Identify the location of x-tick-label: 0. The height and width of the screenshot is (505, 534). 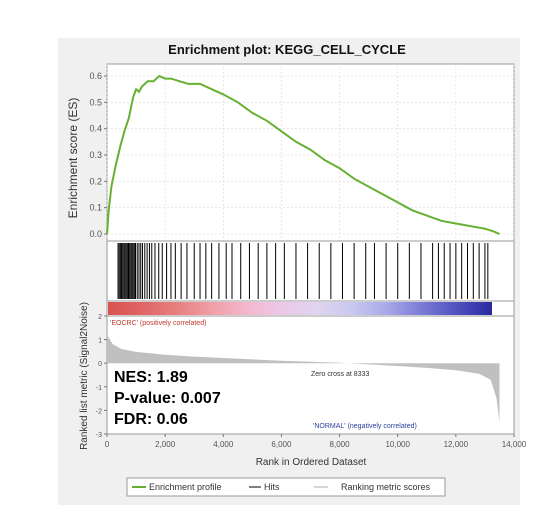
(107, 444).